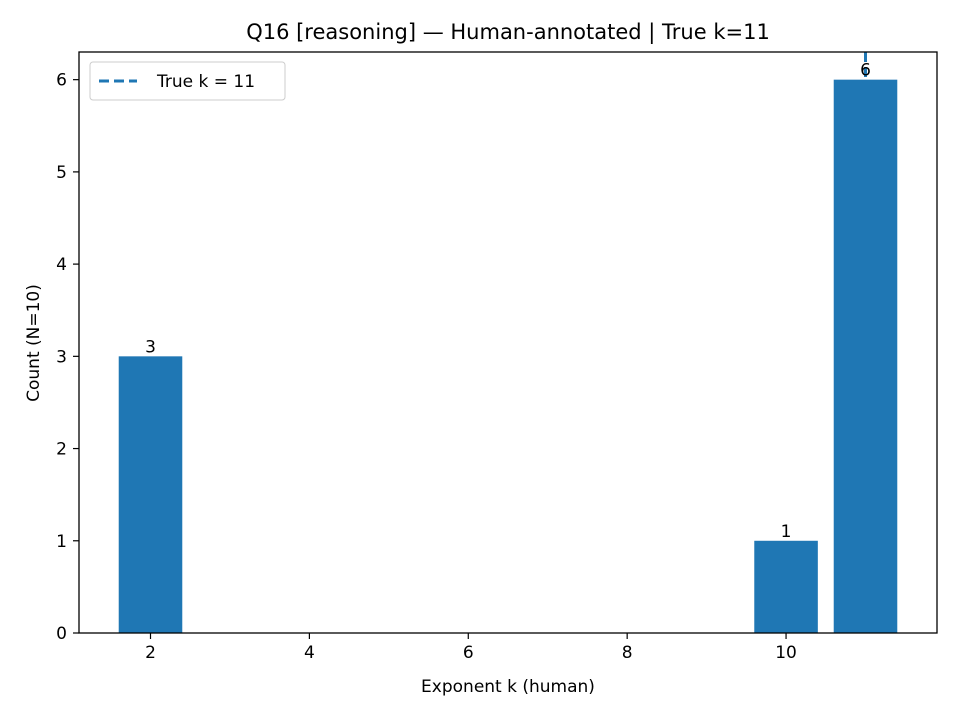 This screenshot has width=960, height=724. What do you see at coordinates (786, 653) in the screenshot?
I see `x-tick-label: 10` at bounding box center [786, 653].